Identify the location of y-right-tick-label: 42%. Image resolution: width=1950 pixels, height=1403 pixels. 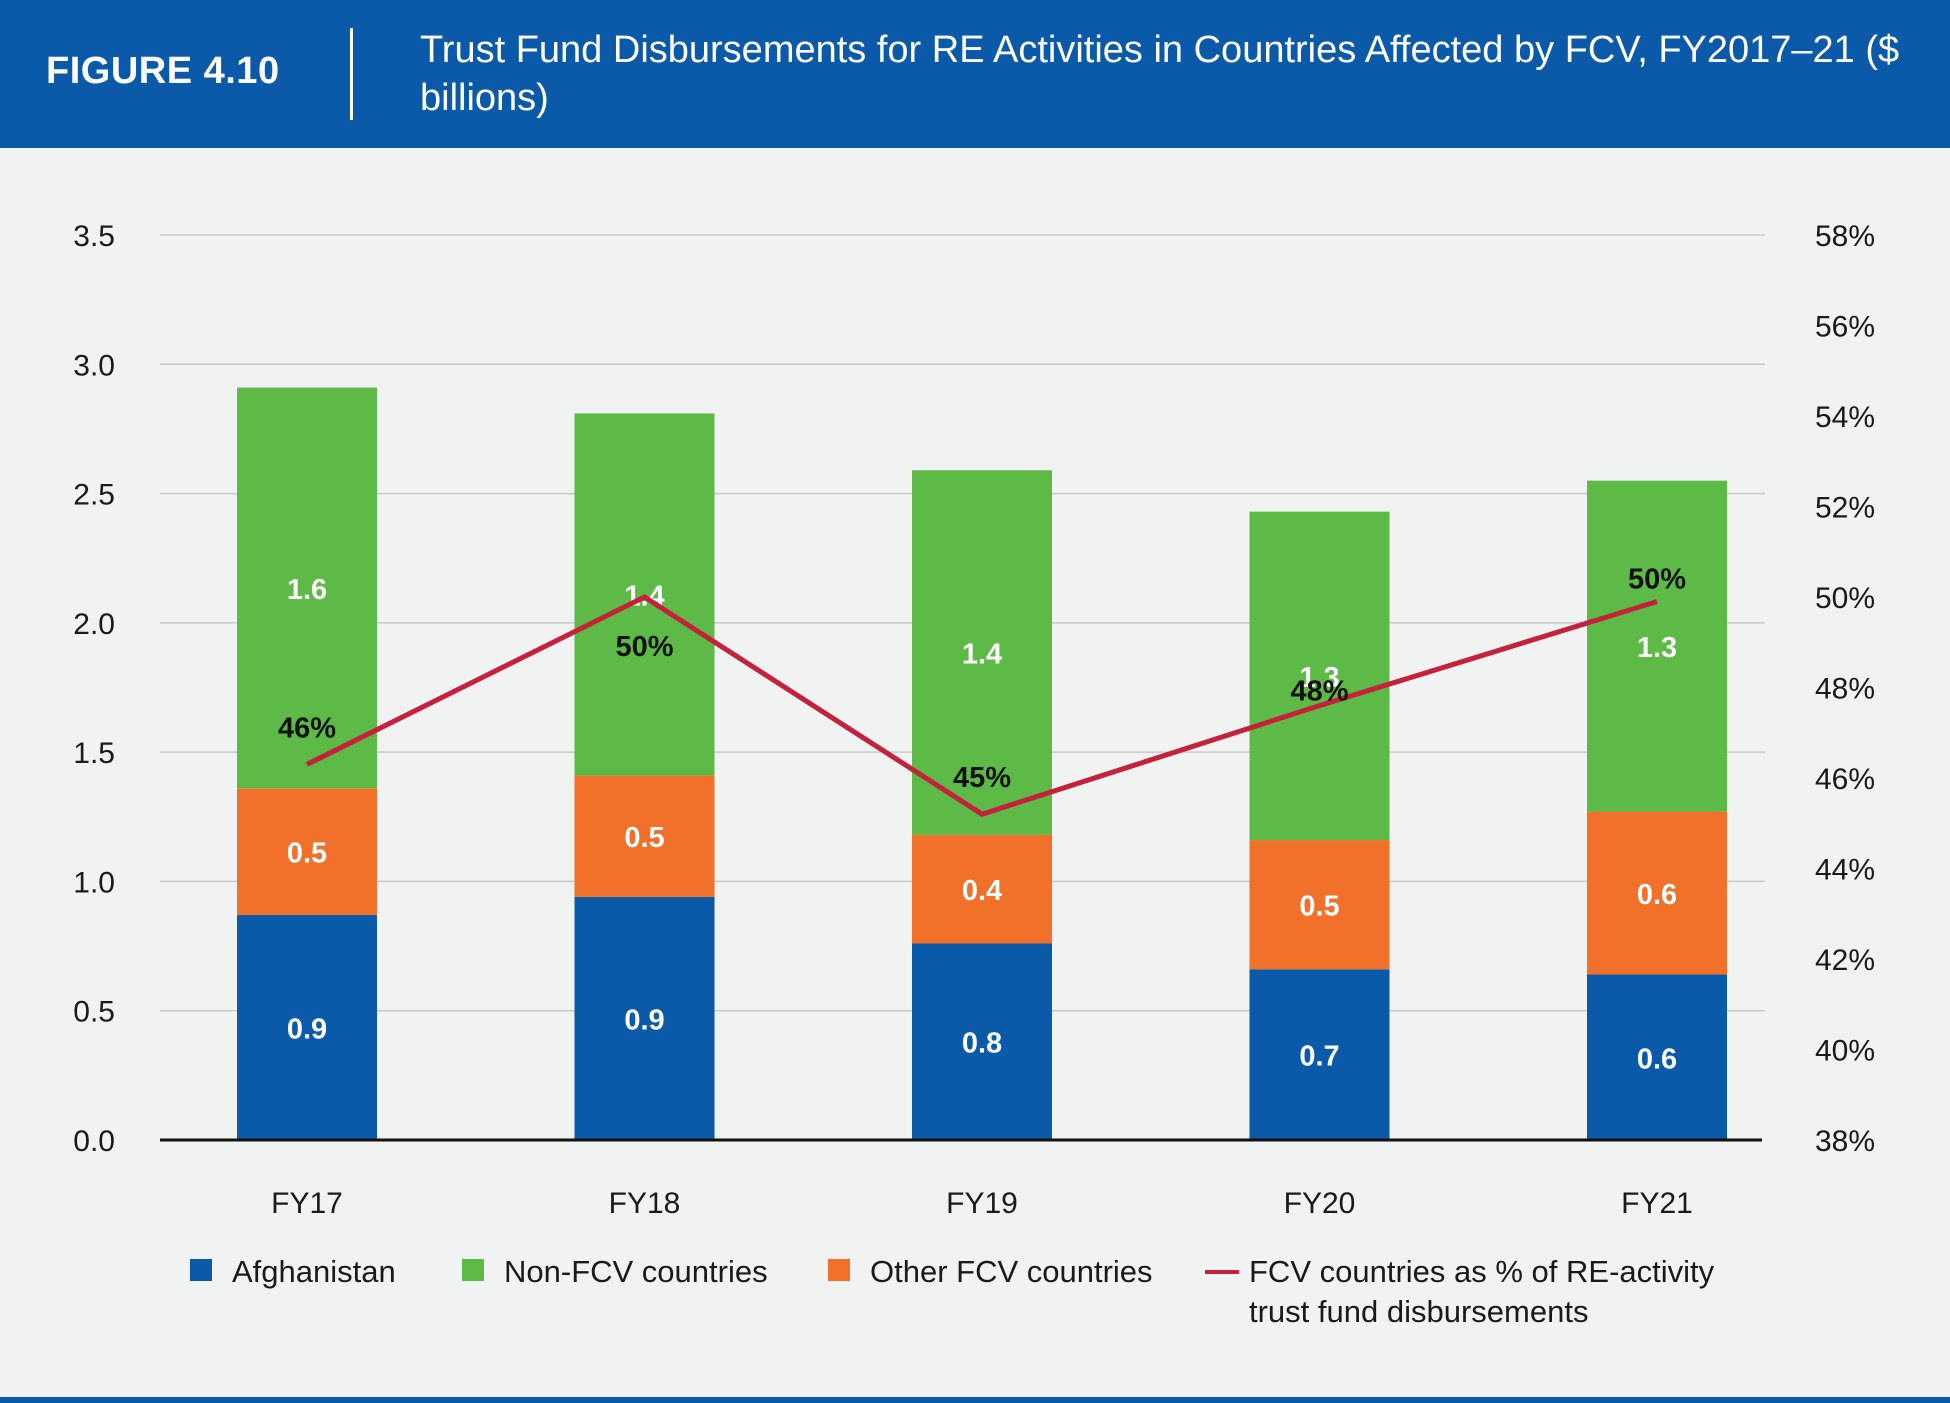
(1845, 960).